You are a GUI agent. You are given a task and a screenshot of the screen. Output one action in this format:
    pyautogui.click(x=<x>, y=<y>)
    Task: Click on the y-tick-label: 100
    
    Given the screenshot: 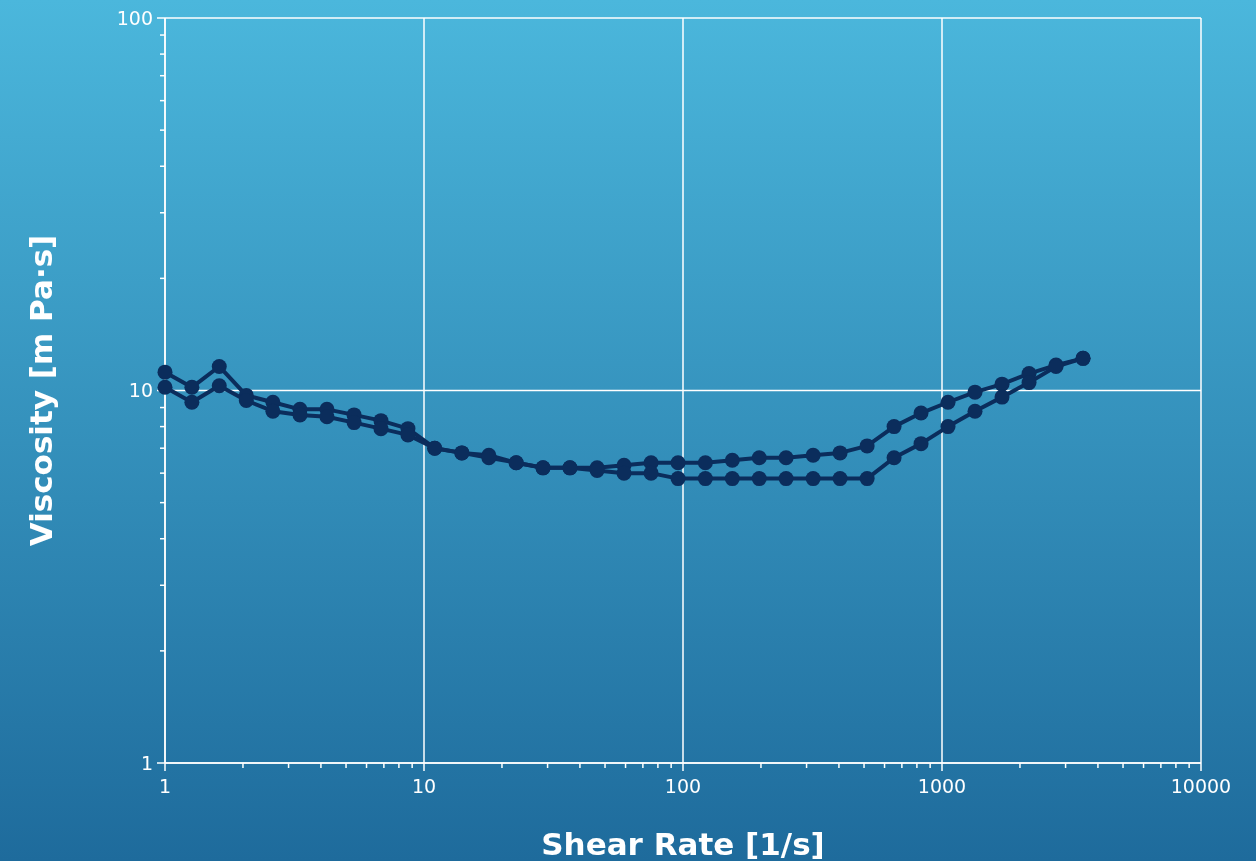 What is the action you would take?
    pyautogui.click(x=134, y=17)
    